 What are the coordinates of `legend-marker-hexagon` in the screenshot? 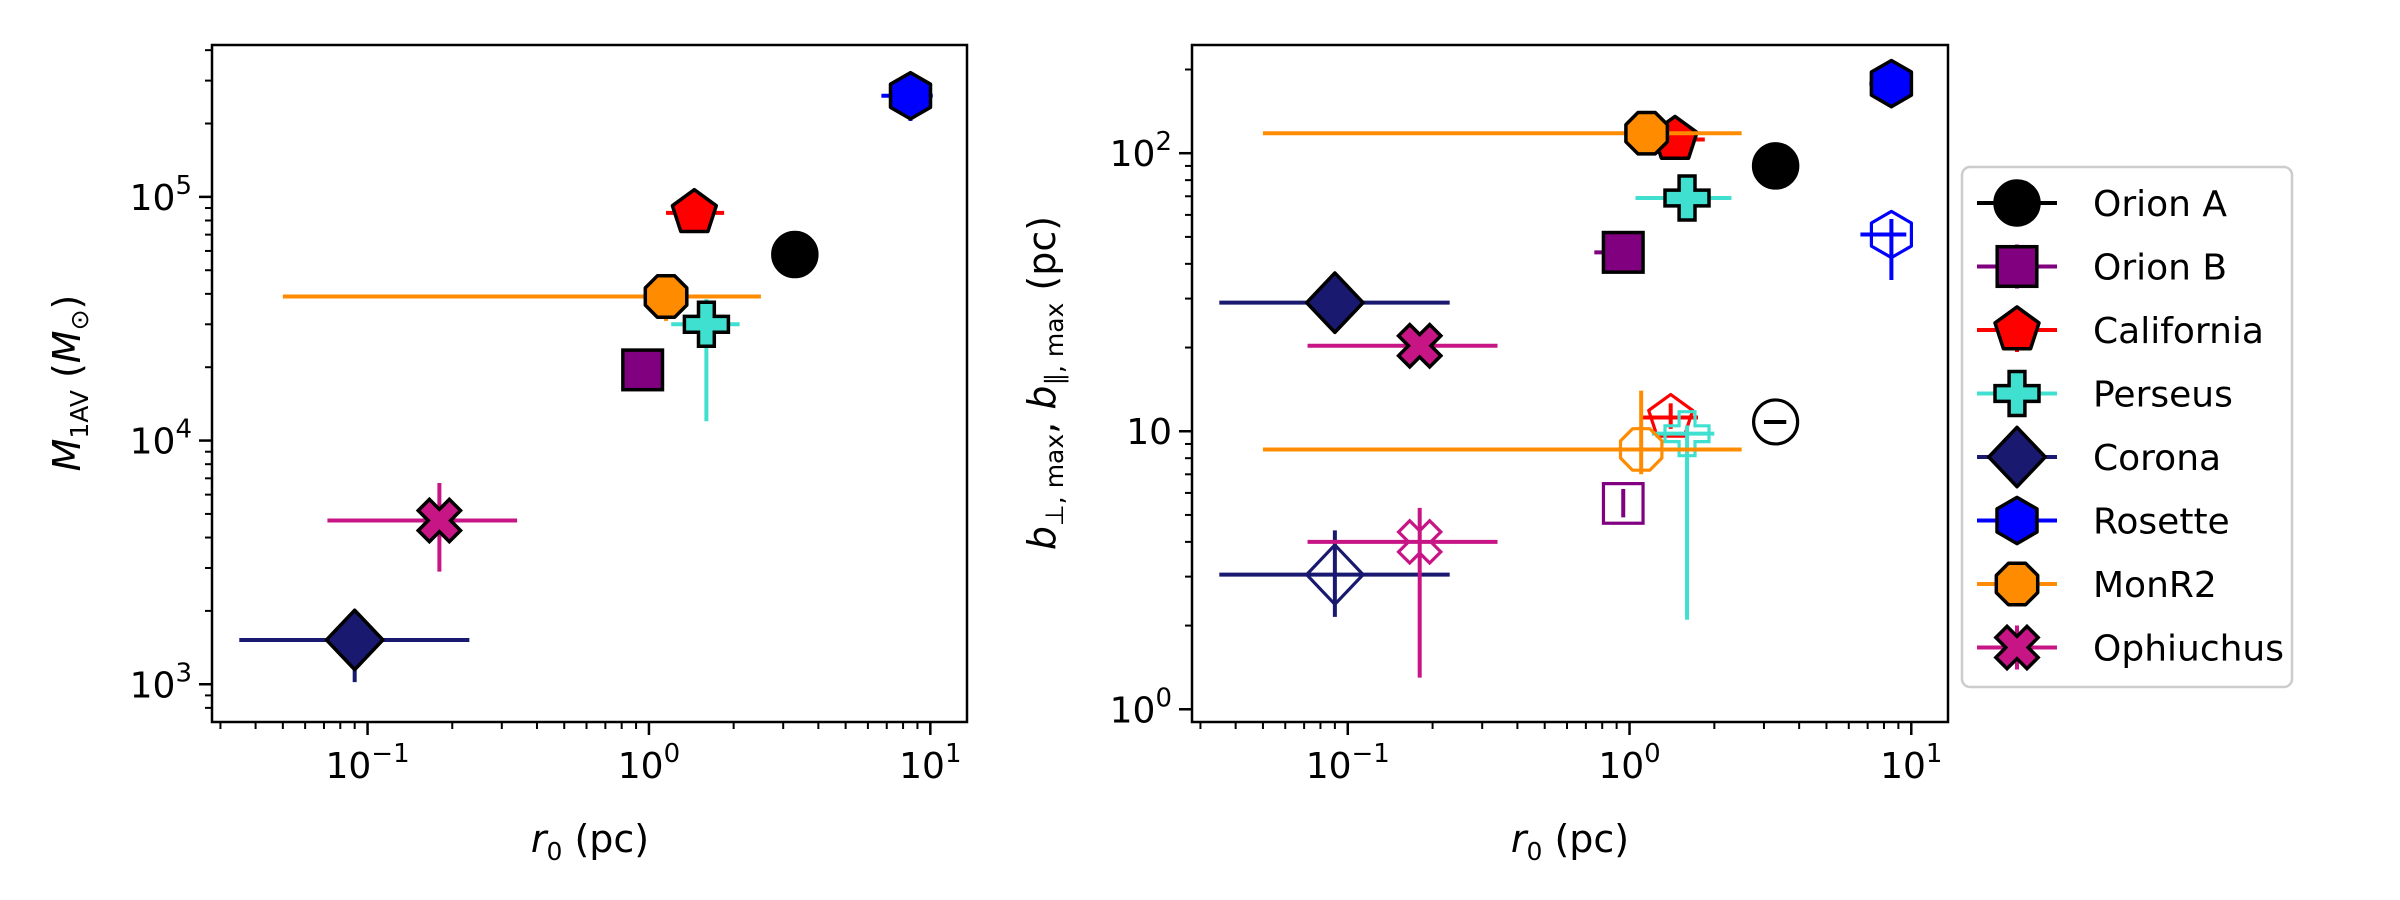 It's located at (2017, 520).